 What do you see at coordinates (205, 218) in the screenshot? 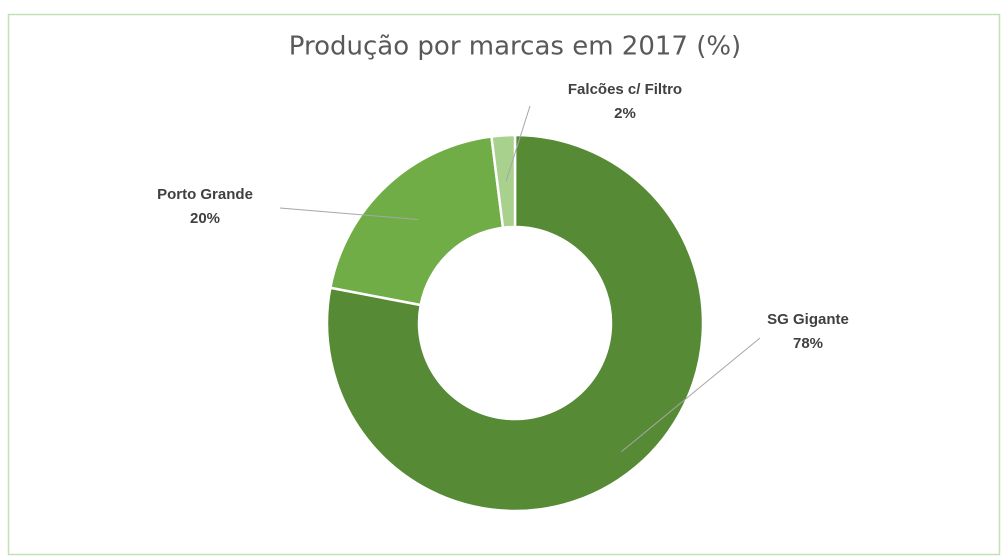
I see `data-label-value: 20%` at bounding box center [205, 218].